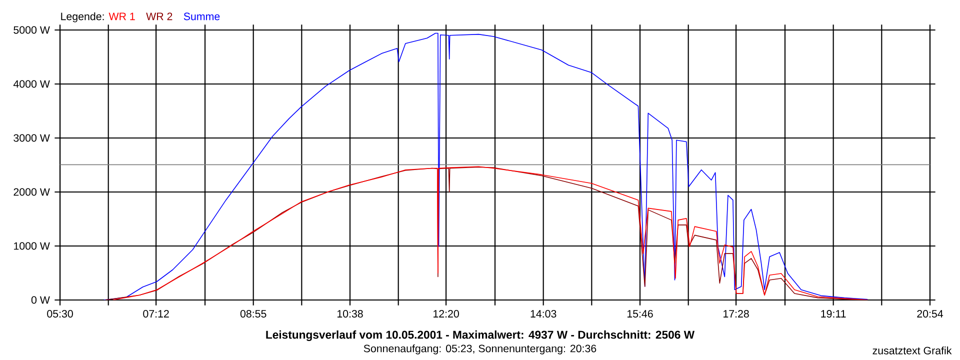  What do you see at coordinates (253, 314) in the screenshot?
I see `x-tick-label: 08:55` at bounding box center [253, 314].